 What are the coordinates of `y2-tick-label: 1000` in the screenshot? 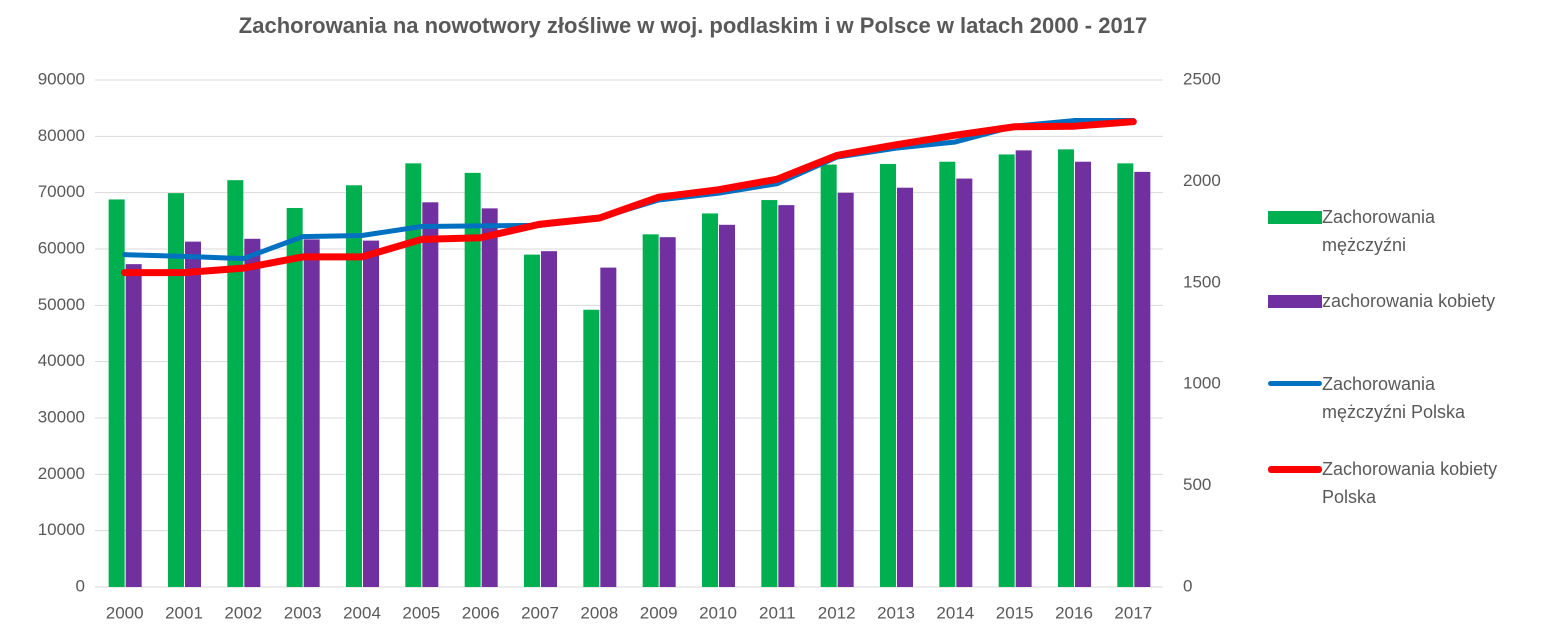 It's located at (1202, 383).